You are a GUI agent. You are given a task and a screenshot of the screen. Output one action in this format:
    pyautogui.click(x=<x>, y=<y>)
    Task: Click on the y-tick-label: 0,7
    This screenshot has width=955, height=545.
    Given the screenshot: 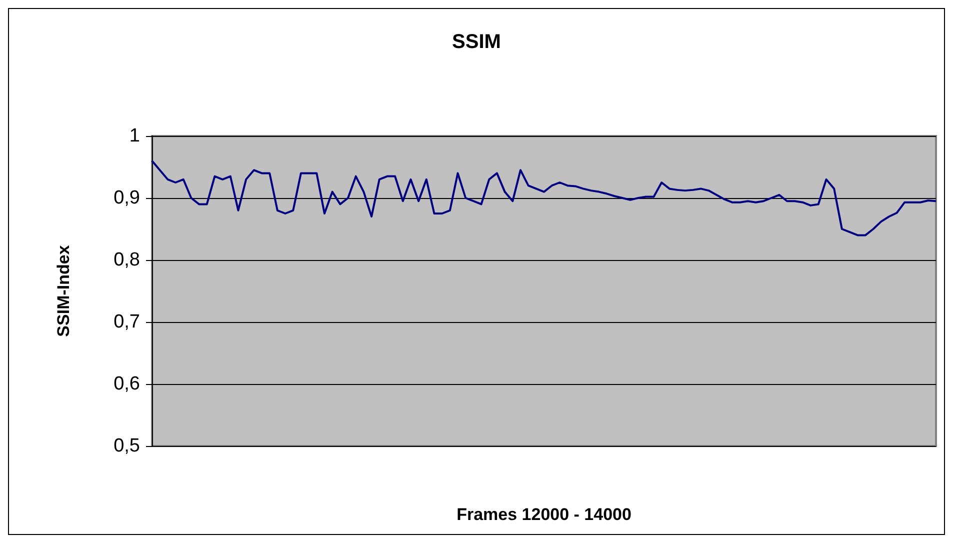 What is the action you would take?
    pyautogui.click(x=127, y=322)
    